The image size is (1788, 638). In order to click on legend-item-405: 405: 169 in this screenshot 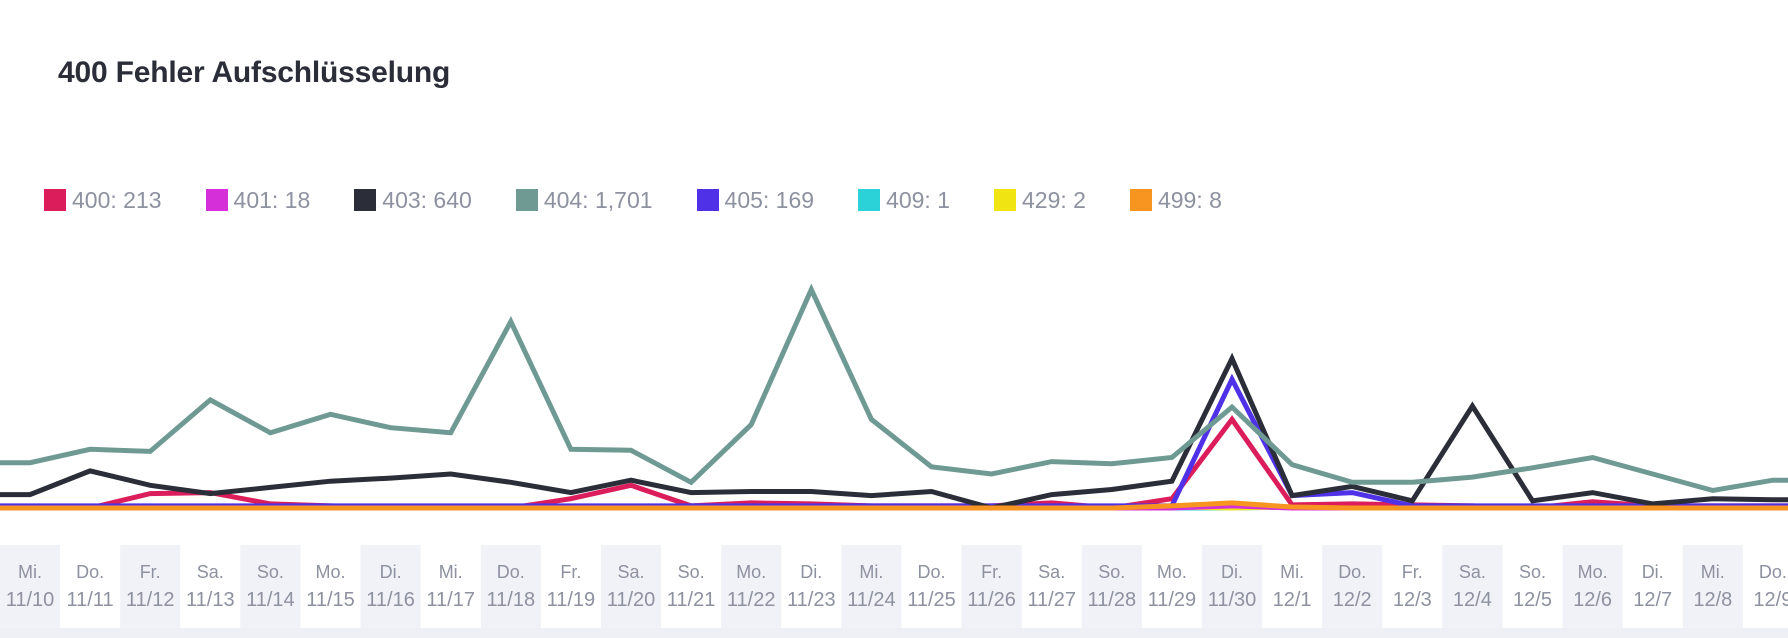, I will do `click(755, 200)`.